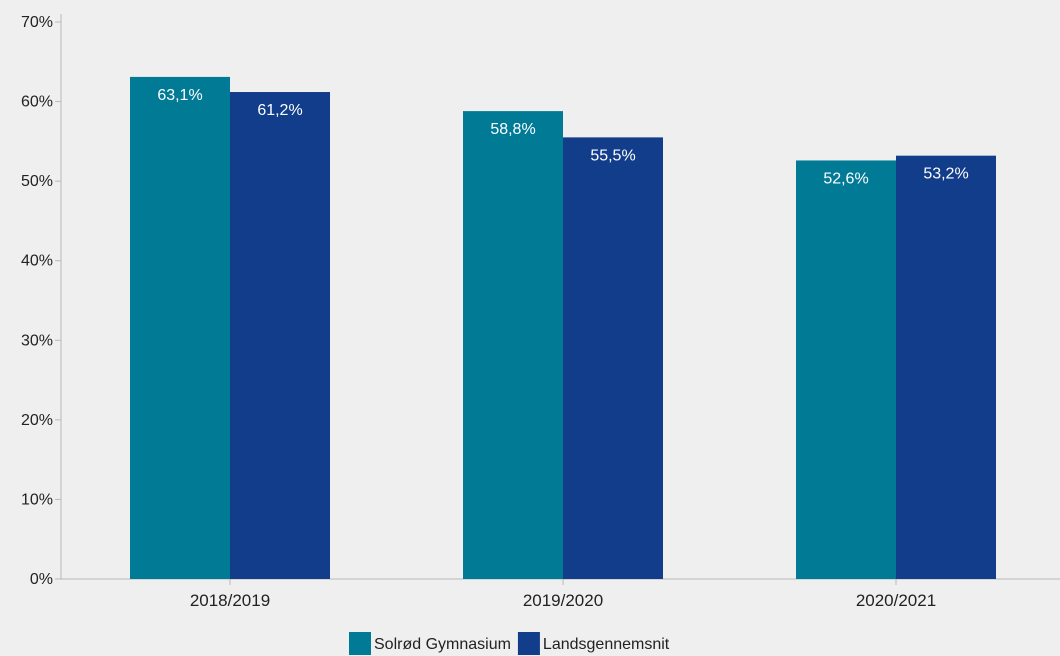  Describe the element at coordinates (442, 644) in the screenshot. I see `legend-label: Solrød Gymnasium` at that location.